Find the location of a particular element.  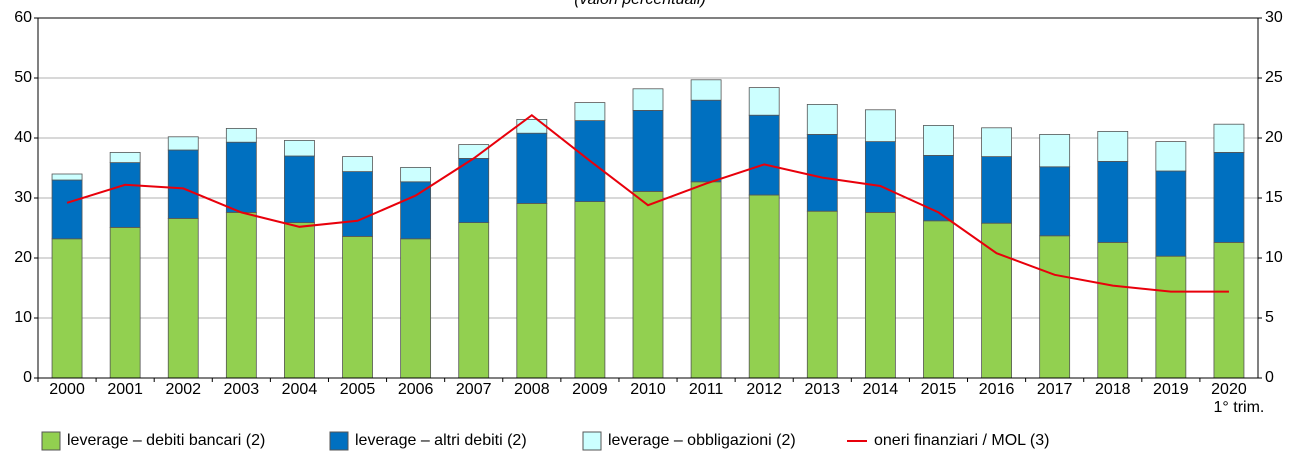

x-tick-label: 2007 is located at coordinates (474, 389).